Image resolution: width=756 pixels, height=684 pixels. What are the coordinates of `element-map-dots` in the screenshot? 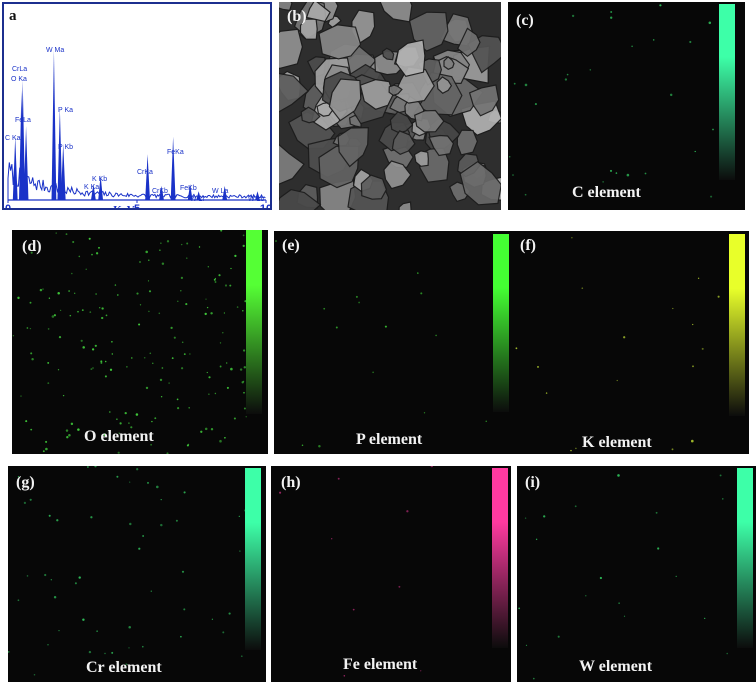 It's located at (617, 344).